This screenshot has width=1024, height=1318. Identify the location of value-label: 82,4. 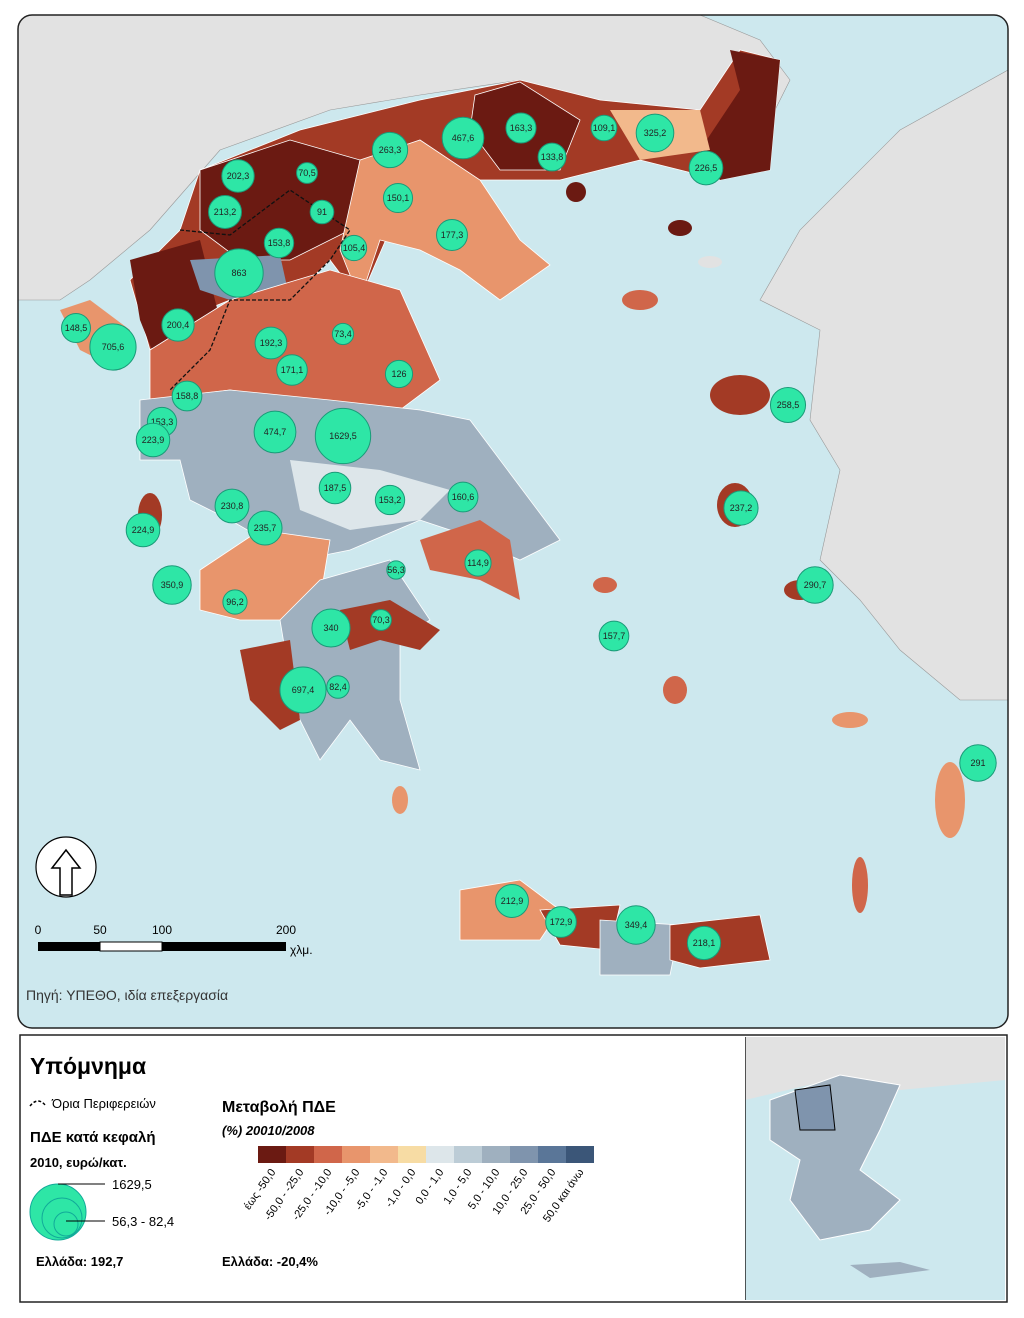
(338, 687).